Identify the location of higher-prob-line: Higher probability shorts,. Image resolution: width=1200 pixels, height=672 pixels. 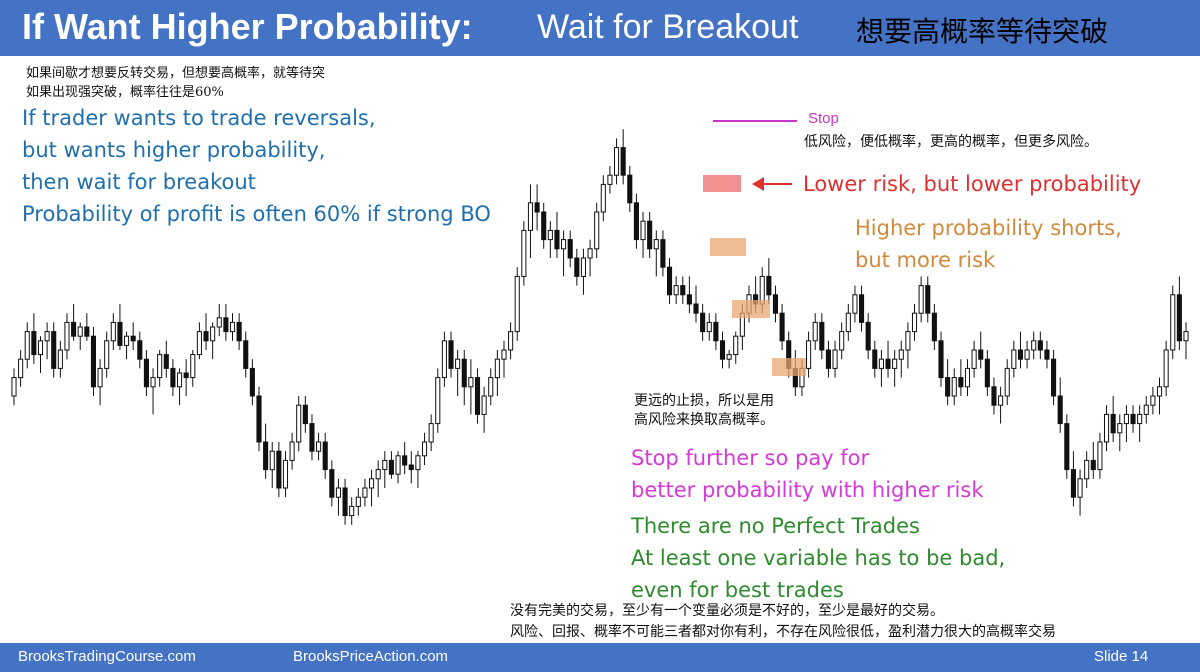
(988, 228).